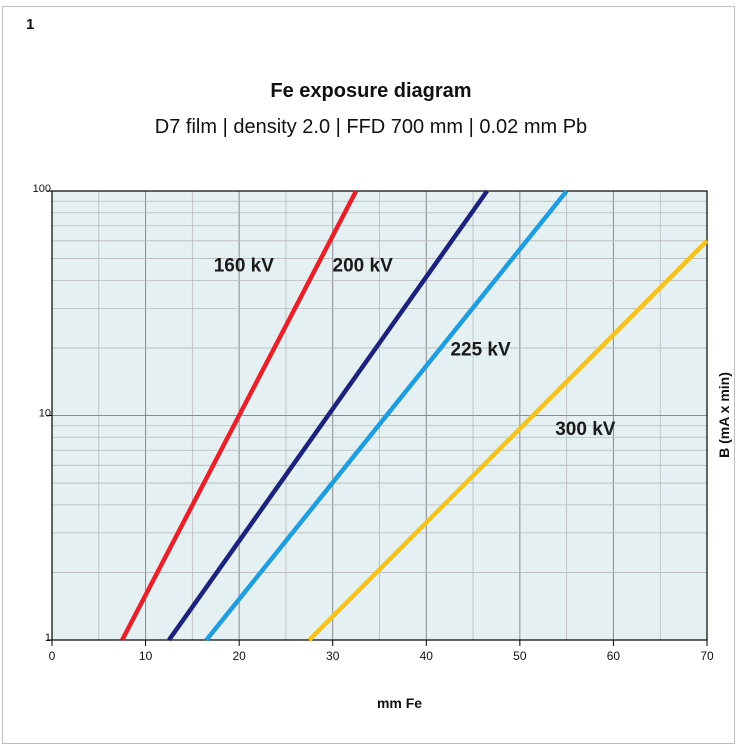 The width and height of the screenshot is (742, 748). I want to click on y-tick-label: 100, so click(42, 189).